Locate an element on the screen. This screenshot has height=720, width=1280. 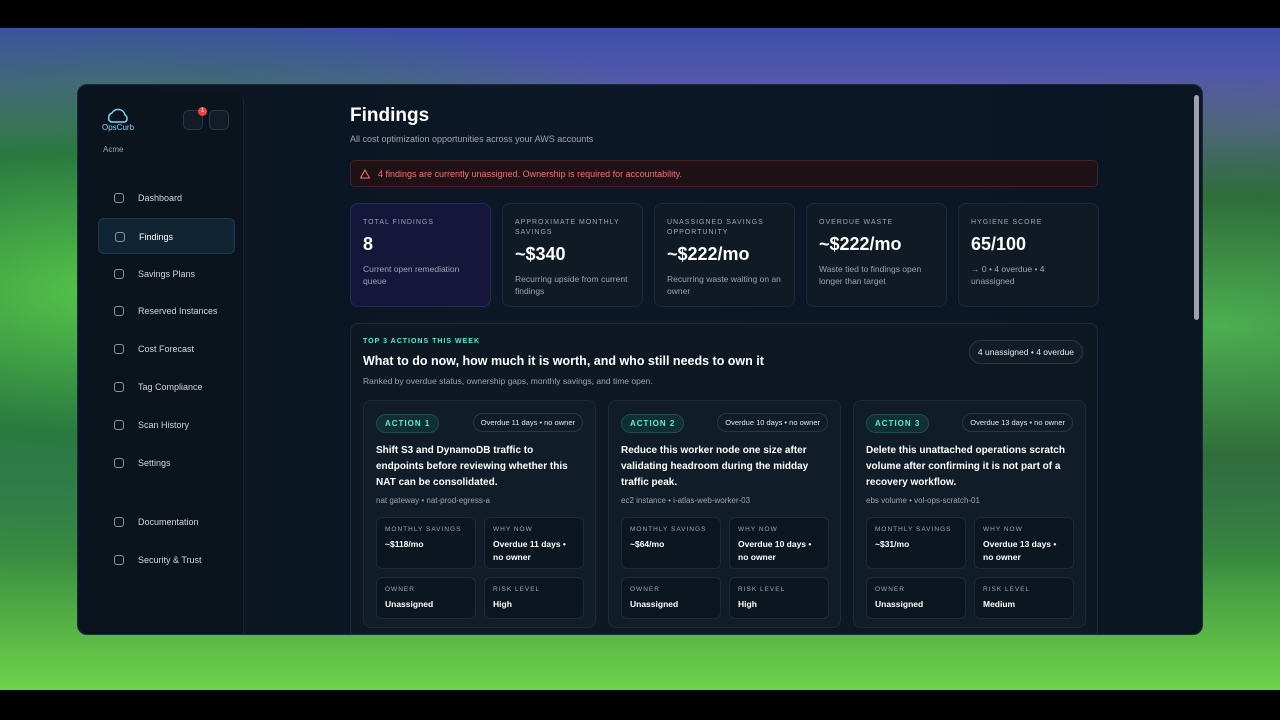
metric-value: Overdue 11 days • no owner is located at coordinates (529, 550).